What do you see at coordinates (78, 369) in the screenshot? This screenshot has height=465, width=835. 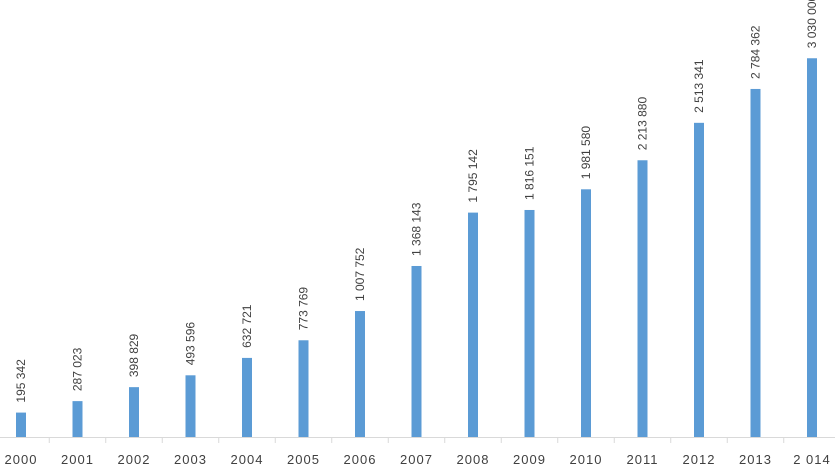 I see `data-label: 287 023` at bounding box center [78, 369].